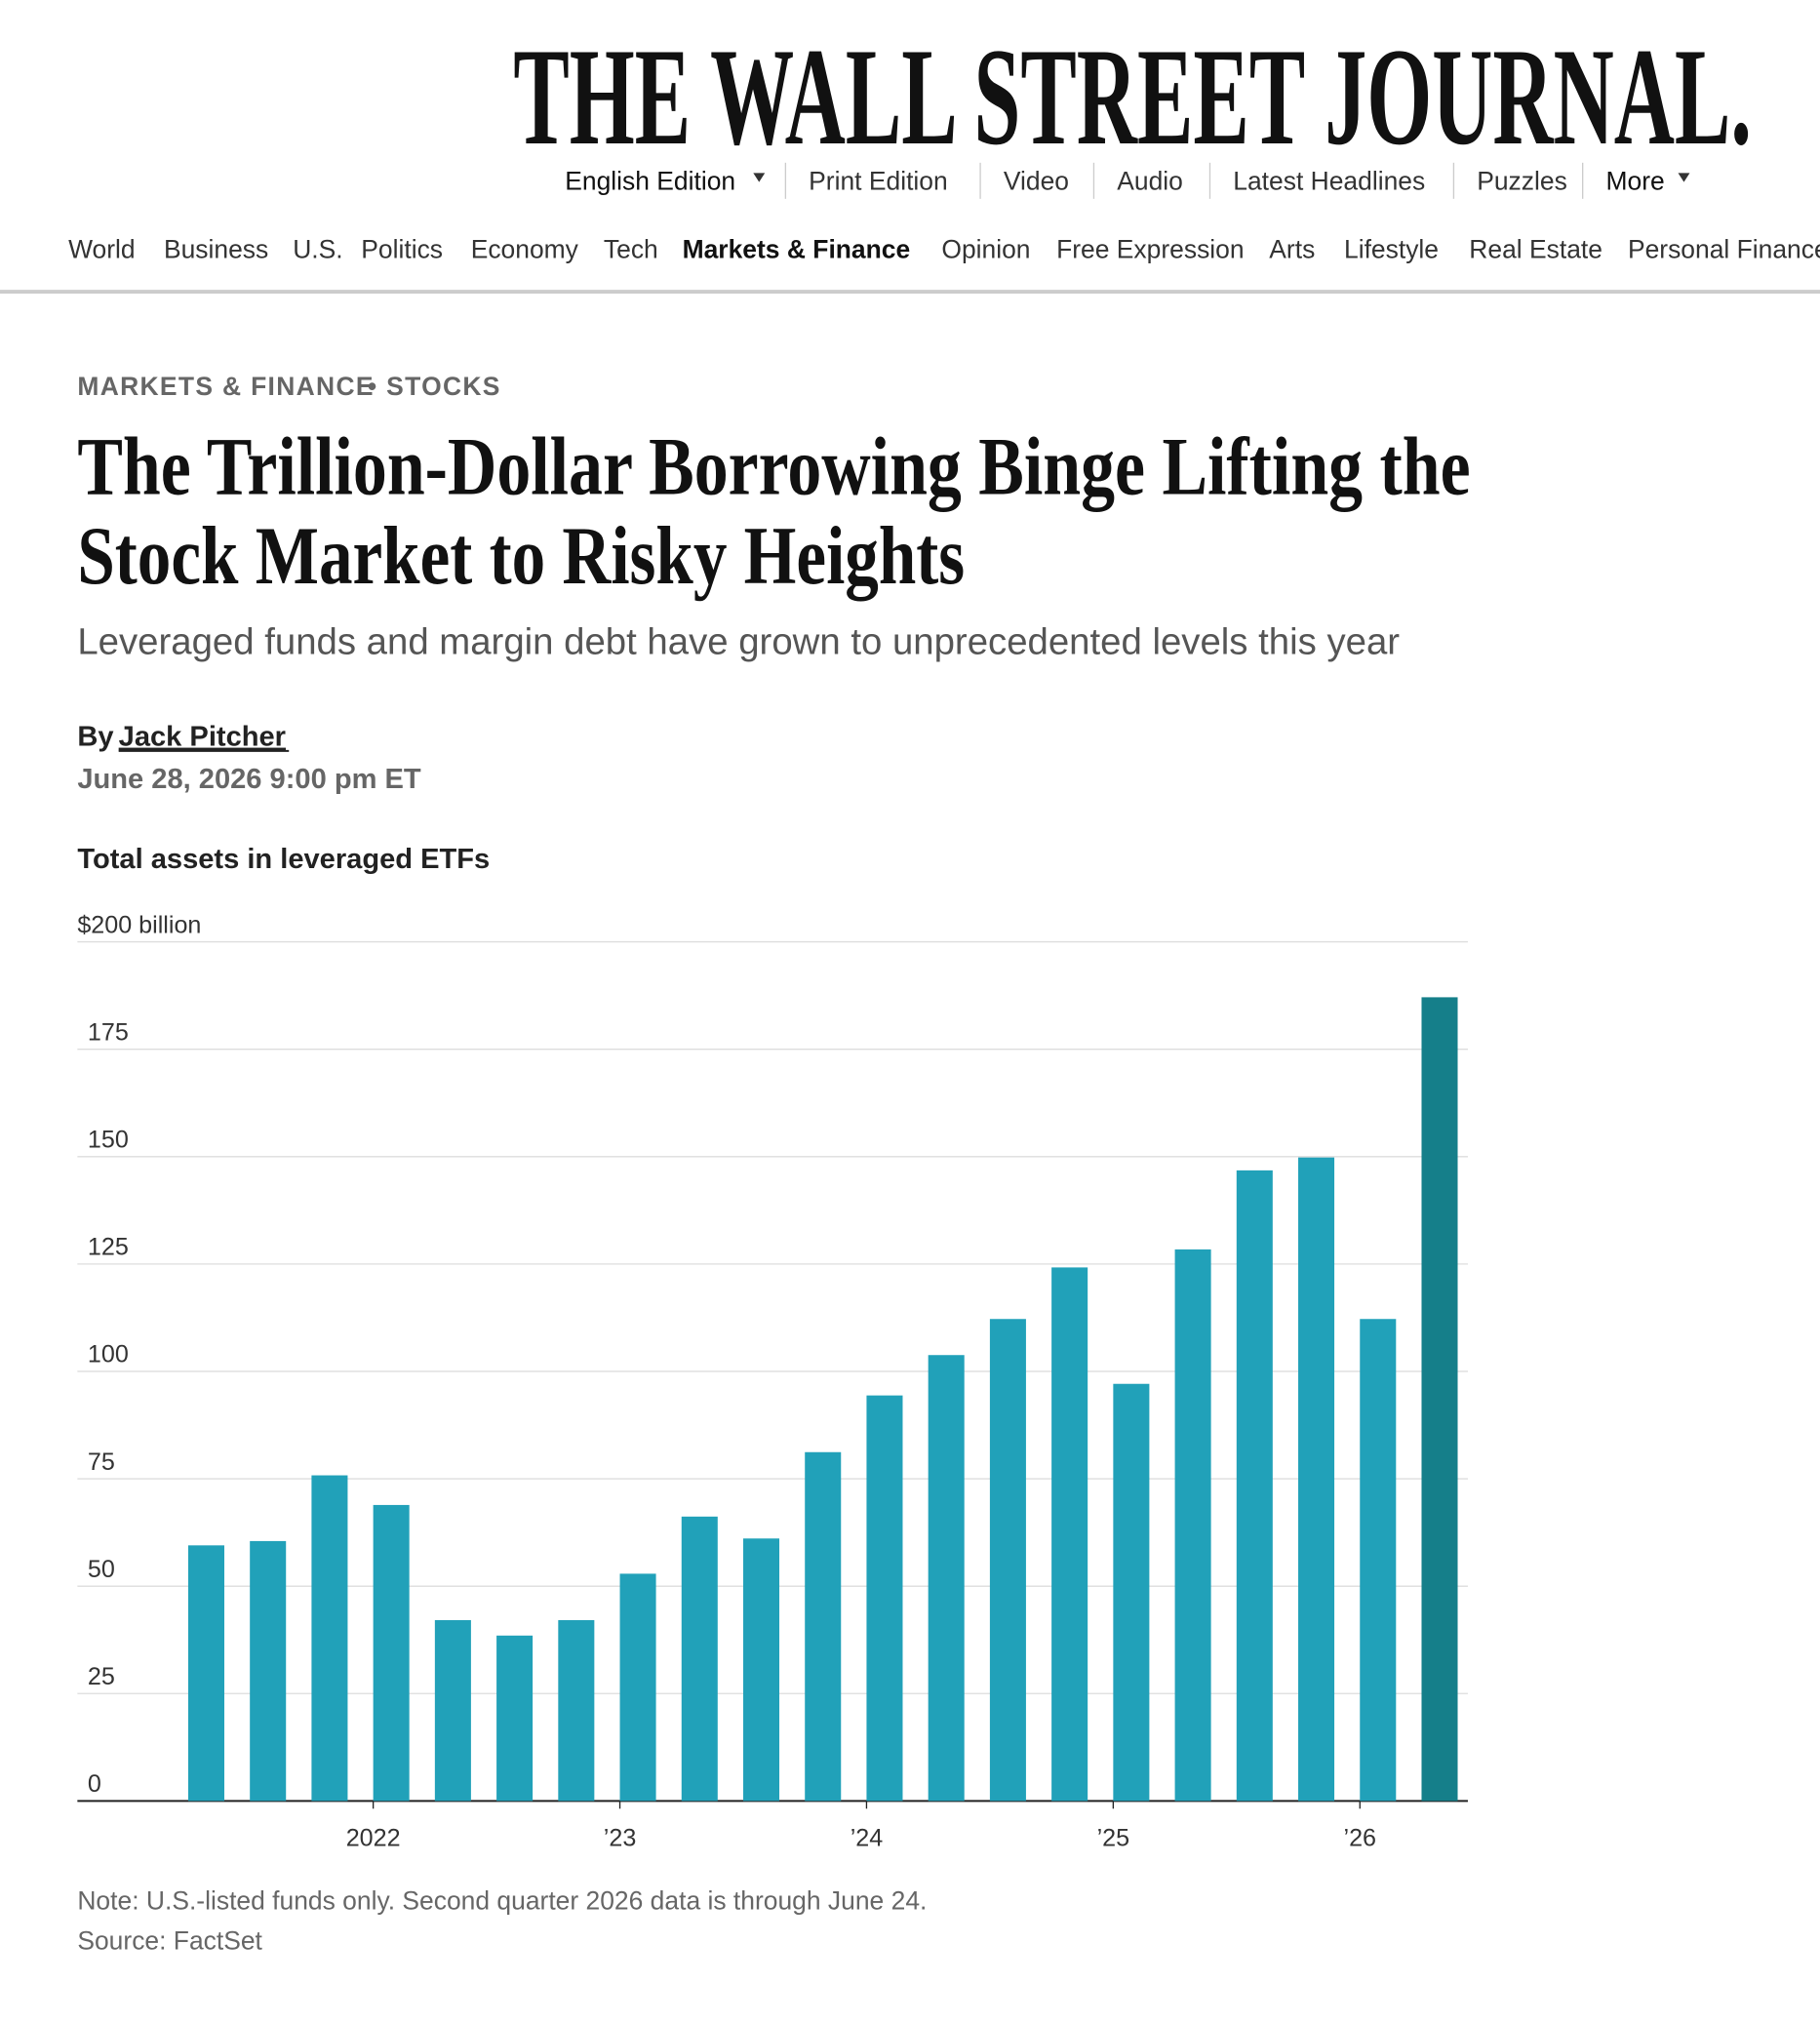  What do you see at coordinates (1724, 249) in the screenshot?
I see `section-link: Personal Finance` at bounding box center [1724, 249].